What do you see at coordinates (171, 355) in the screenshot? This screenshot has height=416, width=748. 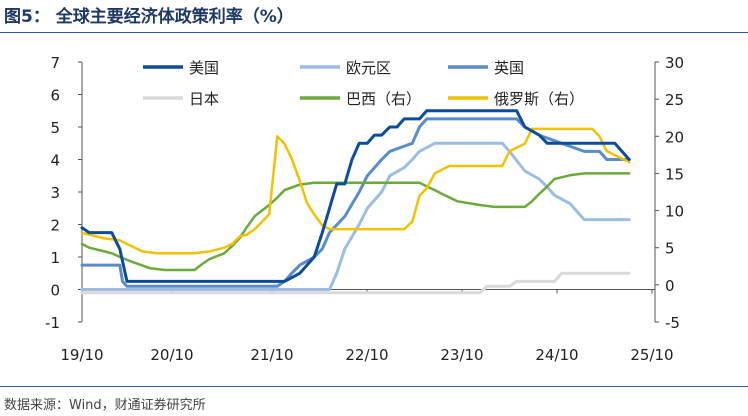 I see `x-tick-label: 20/10` at bounding box center [171, 355].